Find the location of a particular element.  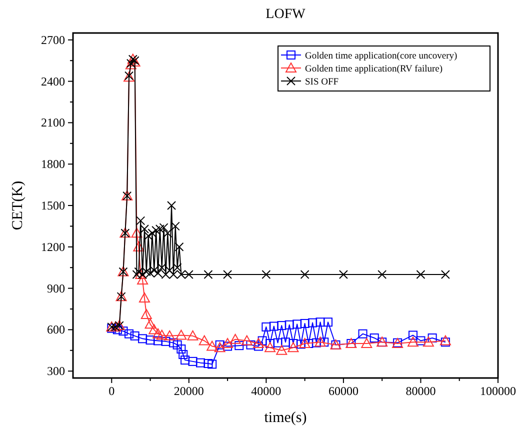

x-axis-title: time(s) is located at coordinates (285, 418).